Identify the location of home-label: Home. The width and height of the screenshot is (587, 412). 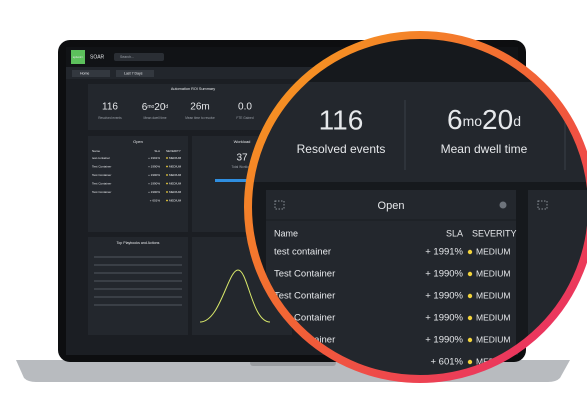
(84, 73).